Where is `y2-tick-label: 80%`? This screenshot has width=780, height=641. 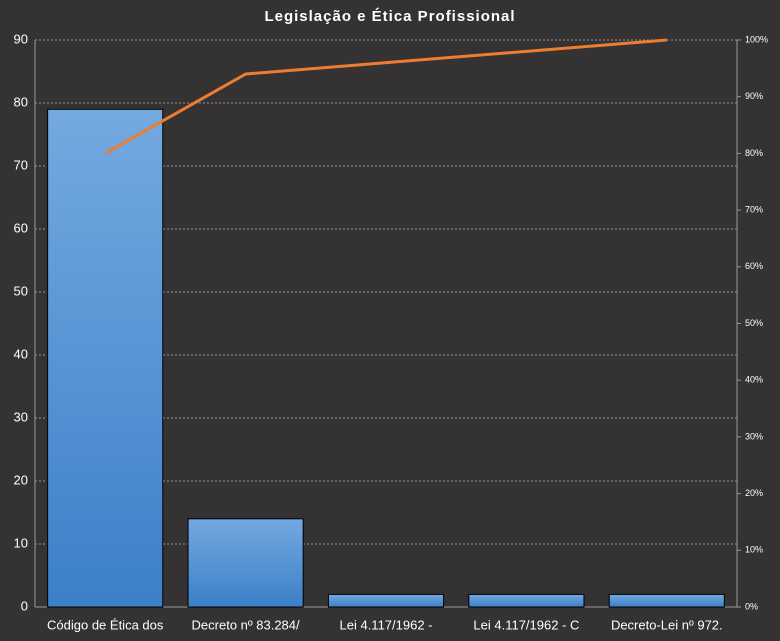 y2-tick-label: 80% is located at coordinates (754, 153).